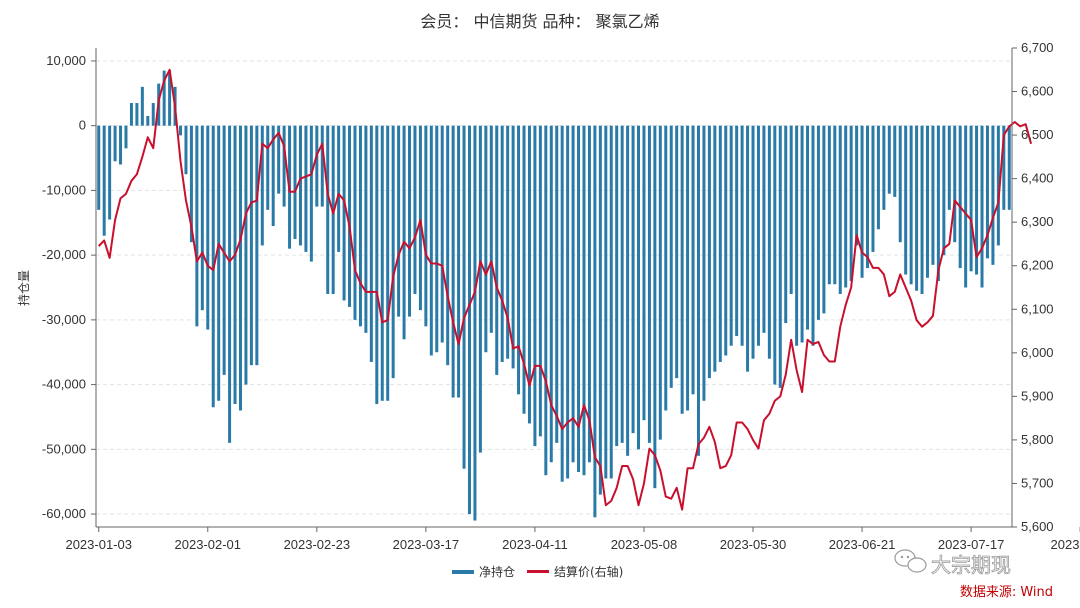  I want to click on legend-label-settlement-price: 结算价(右轴), so click(588, 571).